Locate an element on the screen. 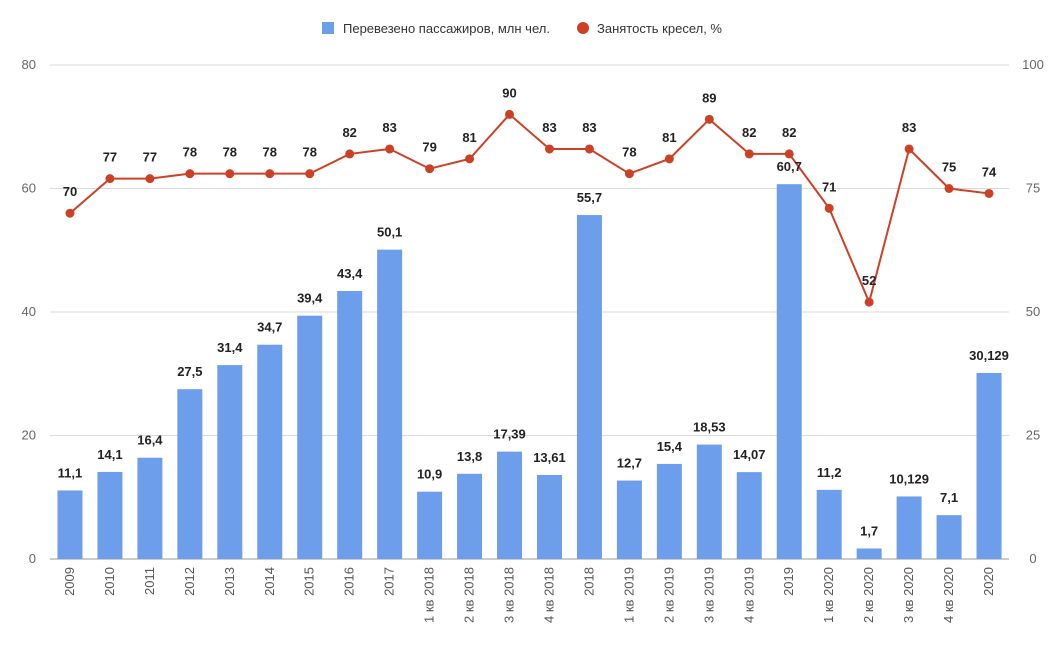 The height and width of the screenshot is (649, 1061). y-left-tick-label: 60 is located at coordinates (29, 188).